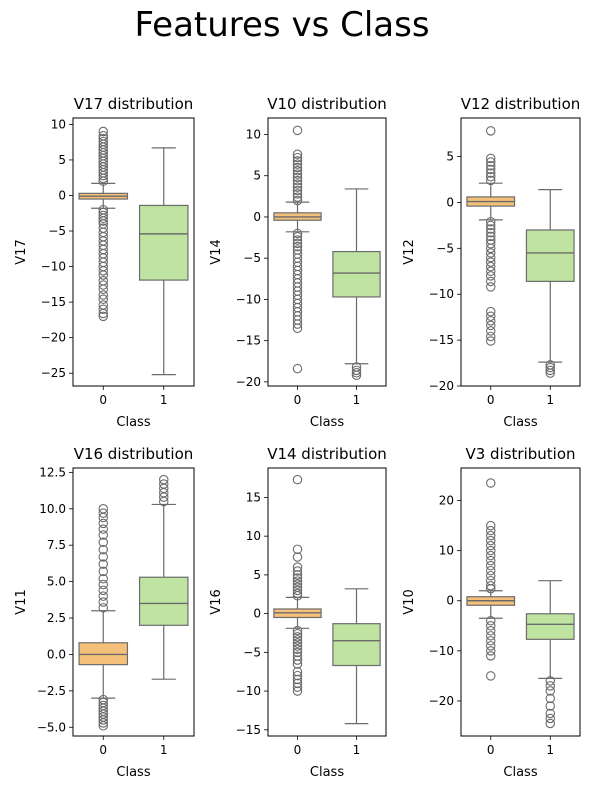 This screenshot has height=789, width=596. Describe the element at coordinates (252, 652) in the screenshot. I see `y-tick-label: −5` at that location.